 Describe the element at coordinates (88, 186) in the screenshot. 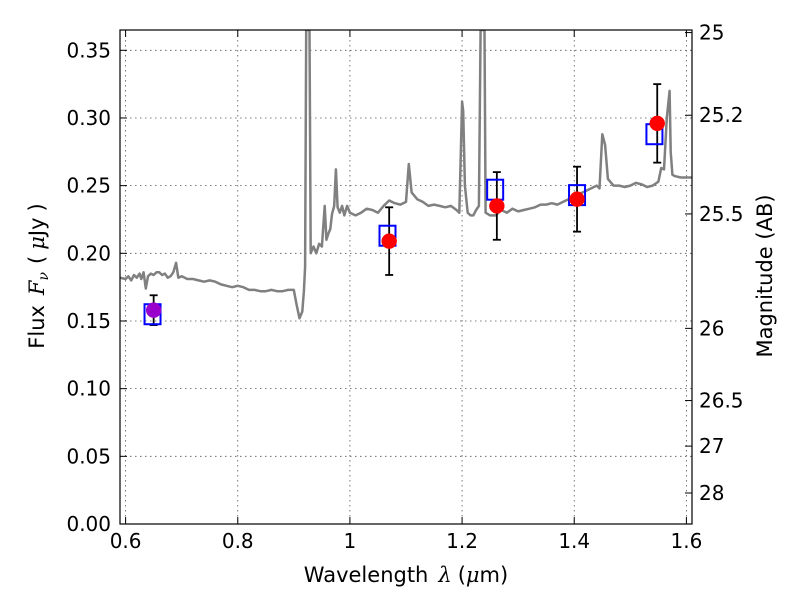

I see `y-tick-label: 0.25` at that location.